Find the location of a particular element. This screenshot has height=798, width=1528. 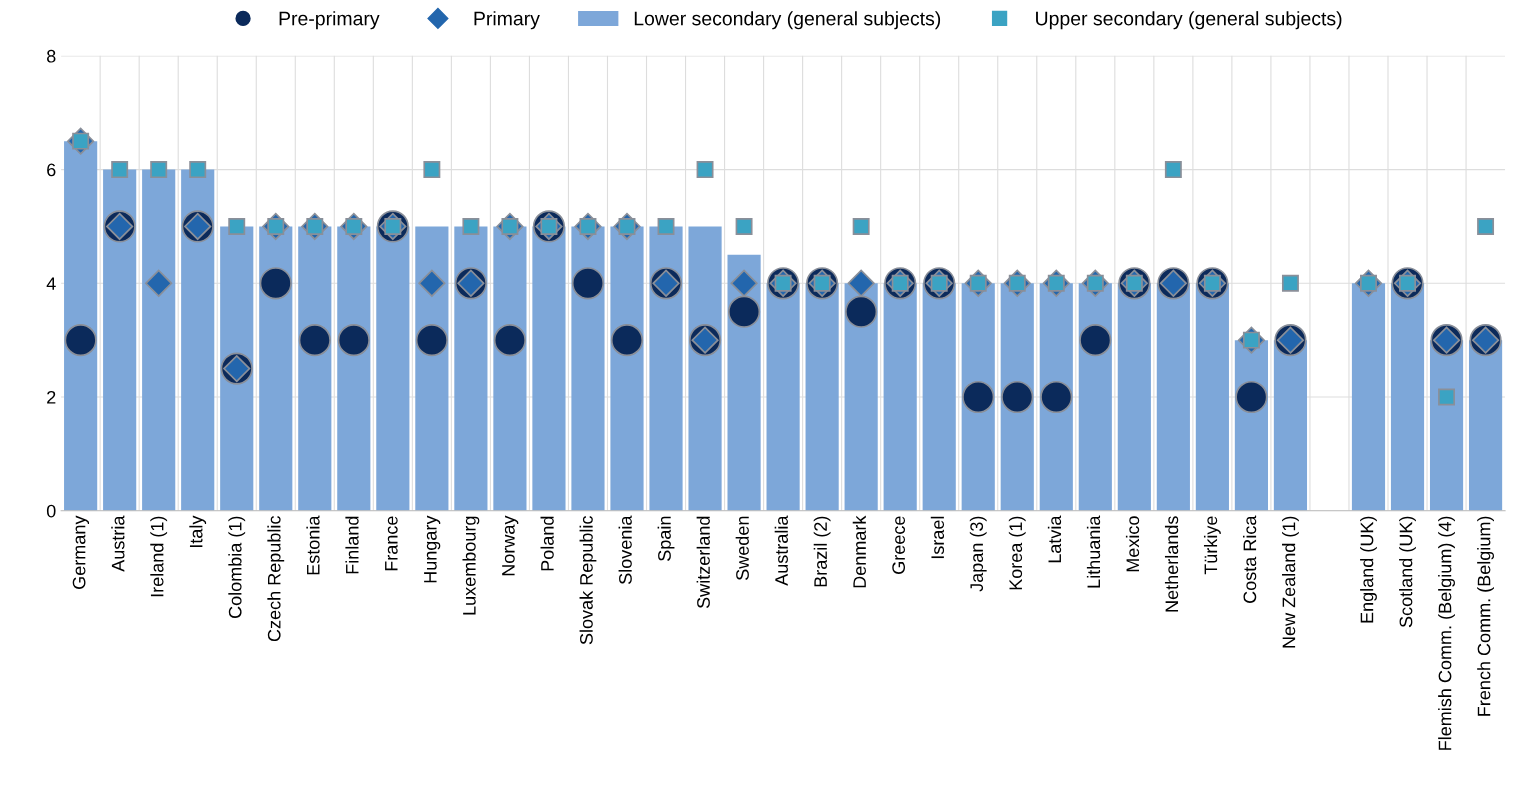

x-tick-label: Norway is located at coordinates (510, 545).